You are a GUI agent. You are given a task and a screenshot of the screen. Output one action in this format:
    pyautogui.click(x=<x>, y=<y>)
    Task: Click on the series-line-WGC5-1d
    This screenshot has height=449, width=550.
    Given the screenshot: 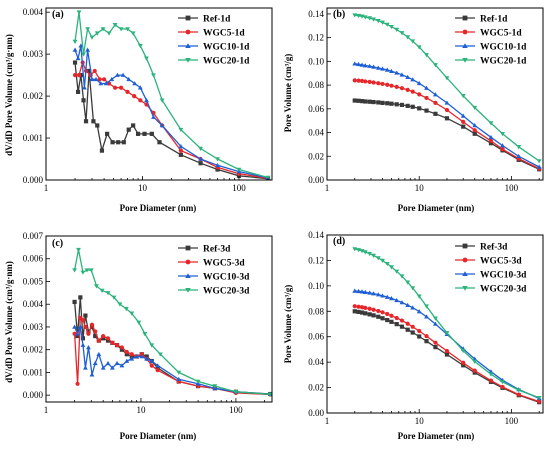 What is the action you would take?
    pyautogui.click(x=172, y=119)
    